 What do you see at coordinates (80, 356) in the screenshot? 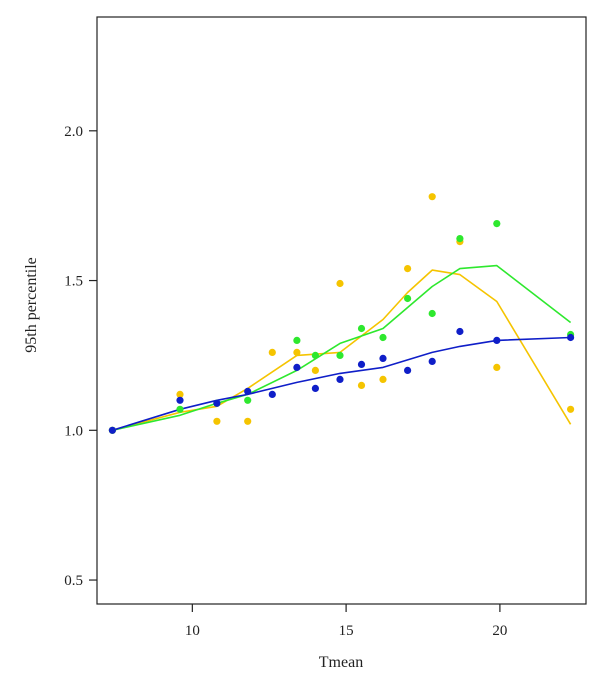
I see `y-axis: 0.5 1.0 1.5 2.0` at bounding box center [80, 356].